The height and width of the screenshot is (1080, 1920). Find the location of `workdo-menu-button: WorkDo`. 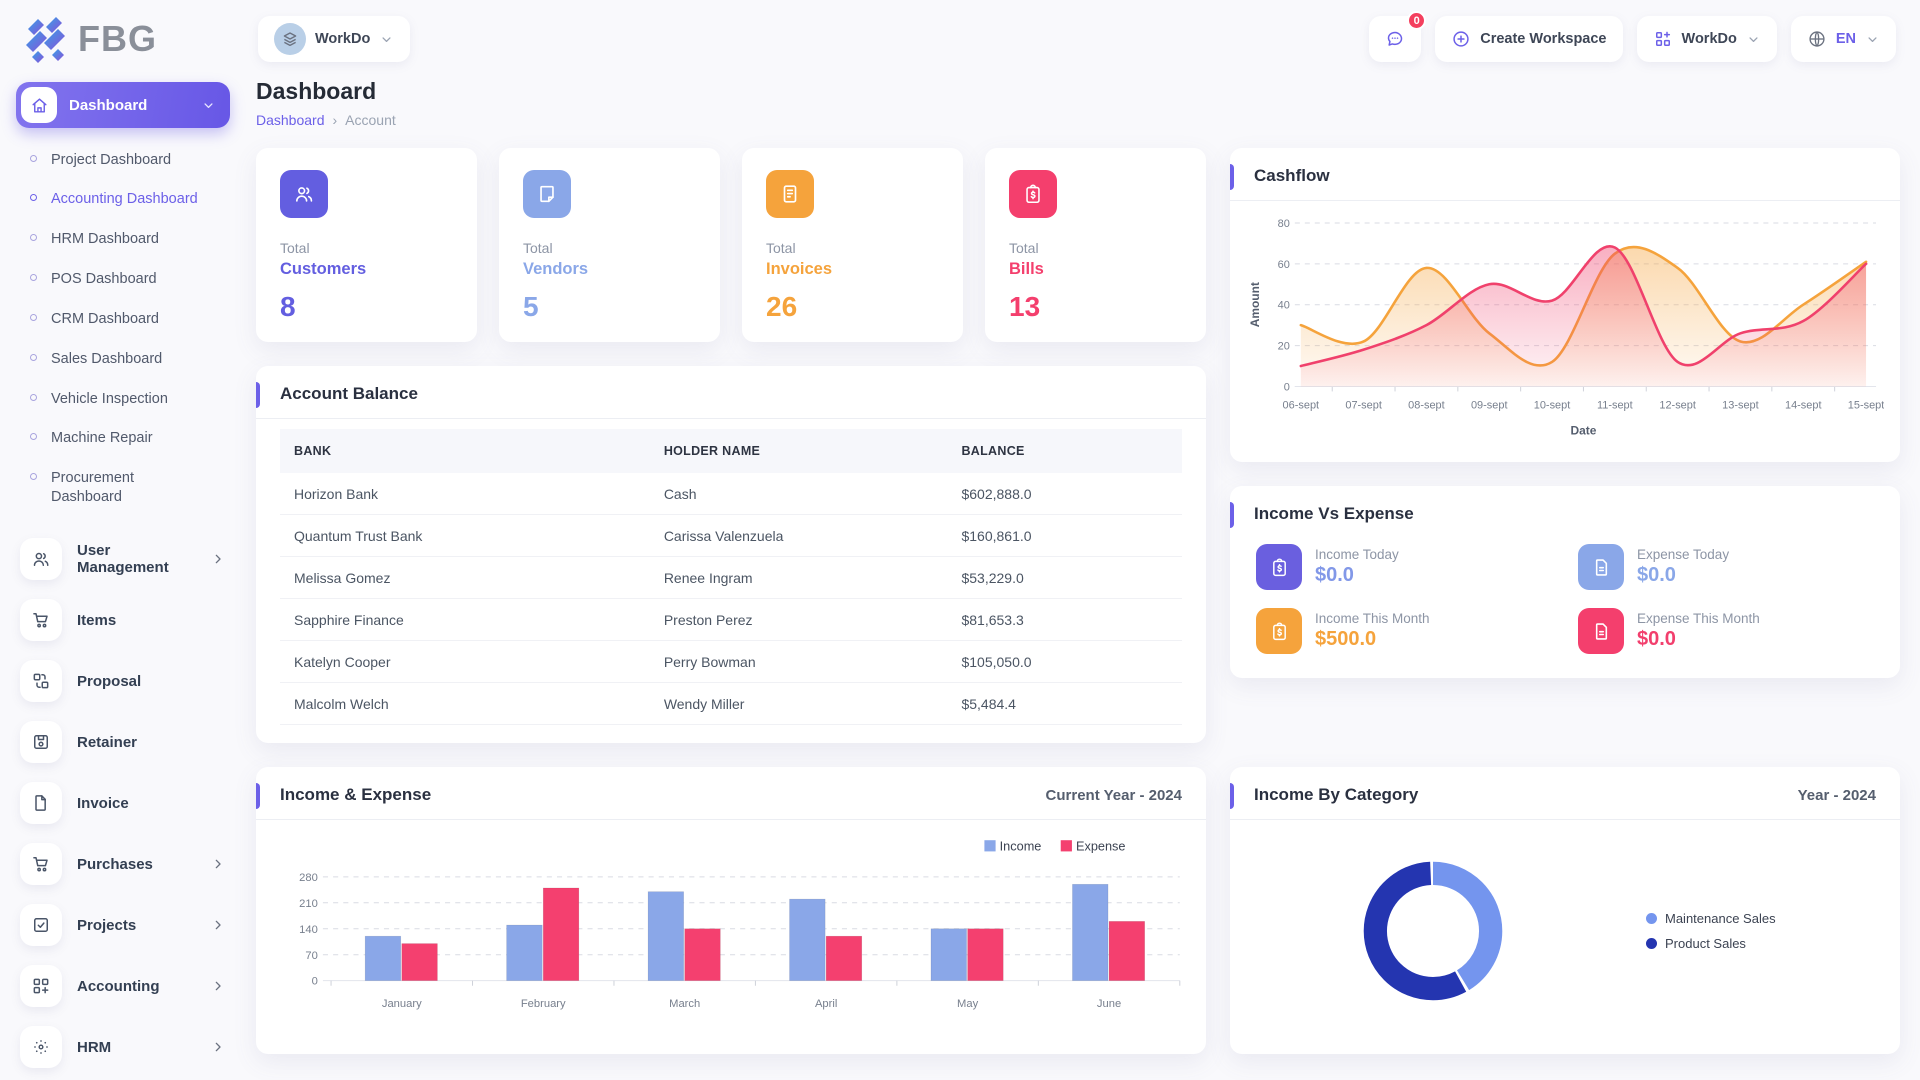

workdo-menu-button: WorkDo is located at coordinates (1706, 39).